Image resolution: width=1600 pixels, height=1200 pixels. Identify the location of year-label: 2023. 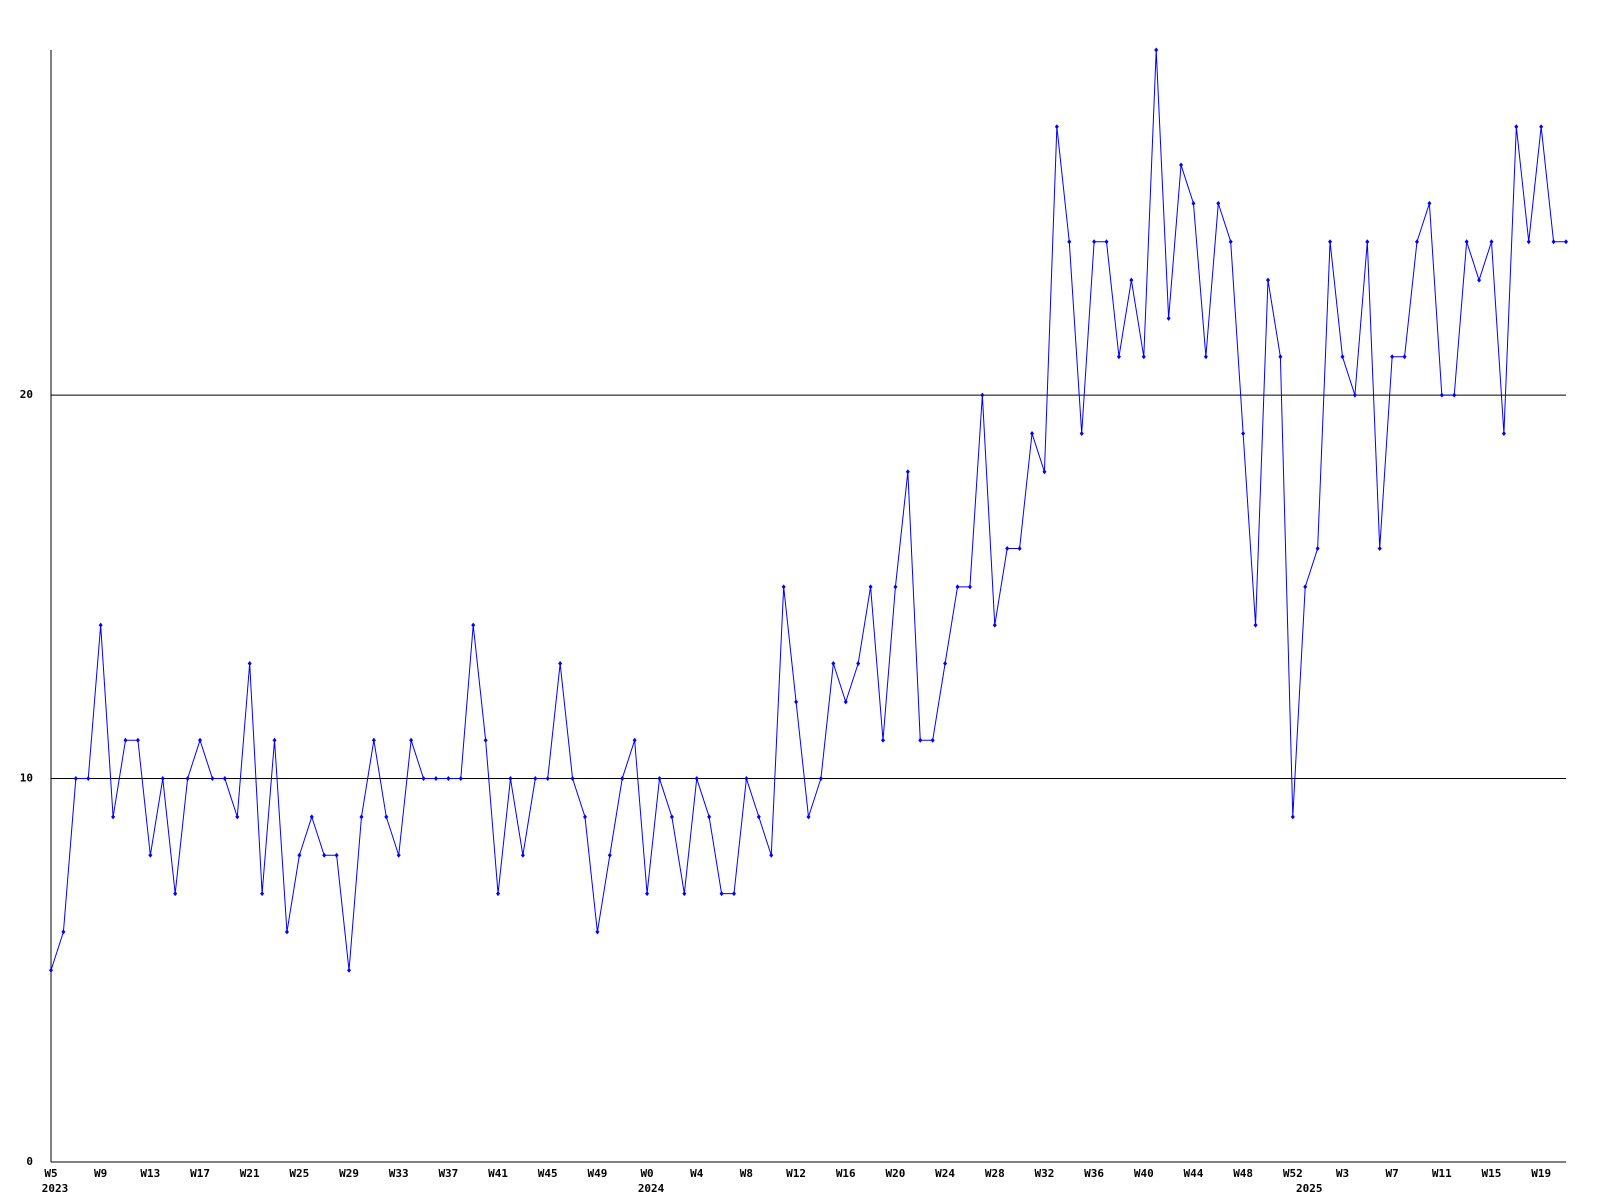
(55, 1188).